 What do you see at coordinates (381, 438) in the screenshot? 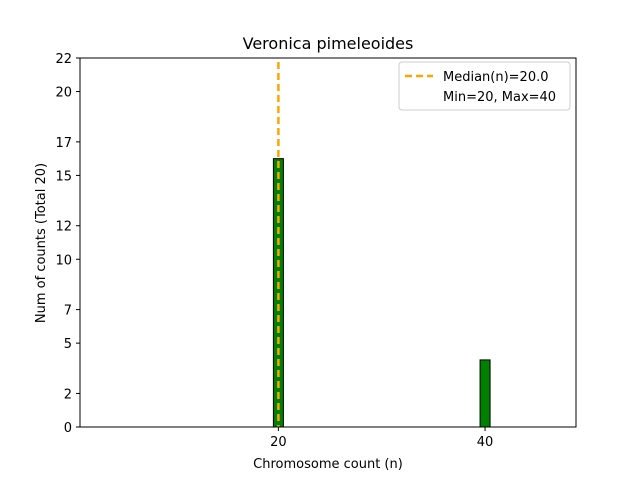
I see `x-axis: 20 40` at bounding box center [381, 438].